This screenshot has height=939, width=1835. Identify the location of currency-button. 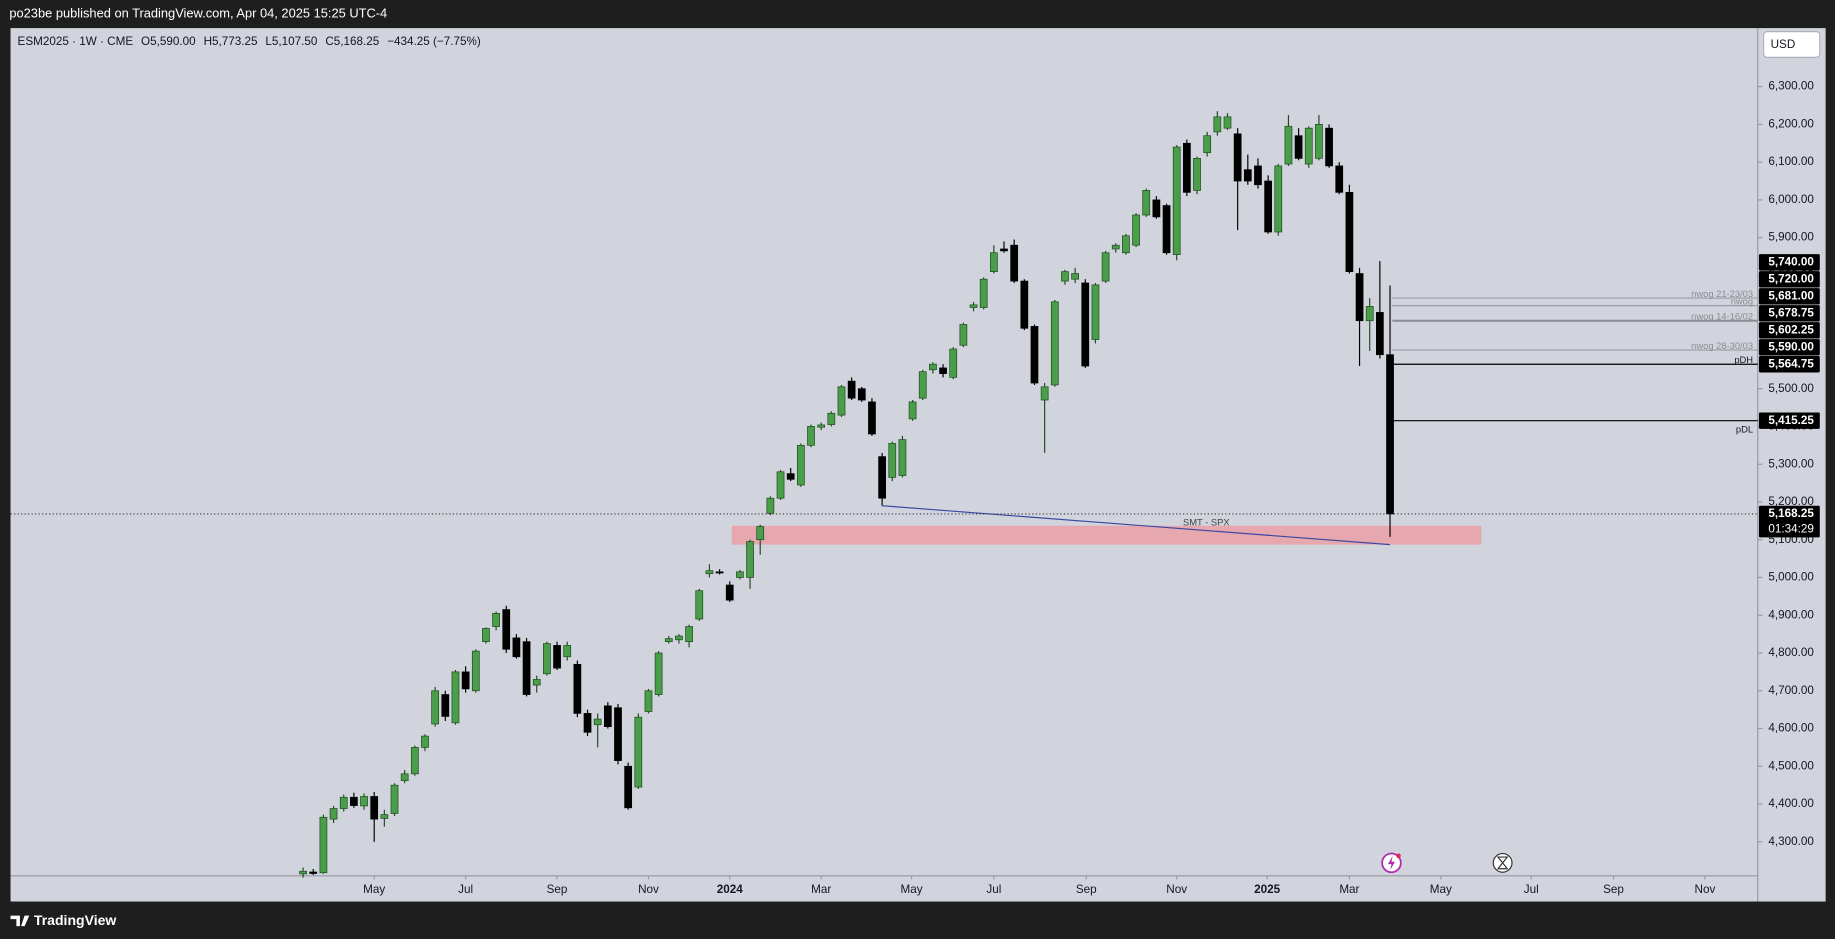
(1792, 44).